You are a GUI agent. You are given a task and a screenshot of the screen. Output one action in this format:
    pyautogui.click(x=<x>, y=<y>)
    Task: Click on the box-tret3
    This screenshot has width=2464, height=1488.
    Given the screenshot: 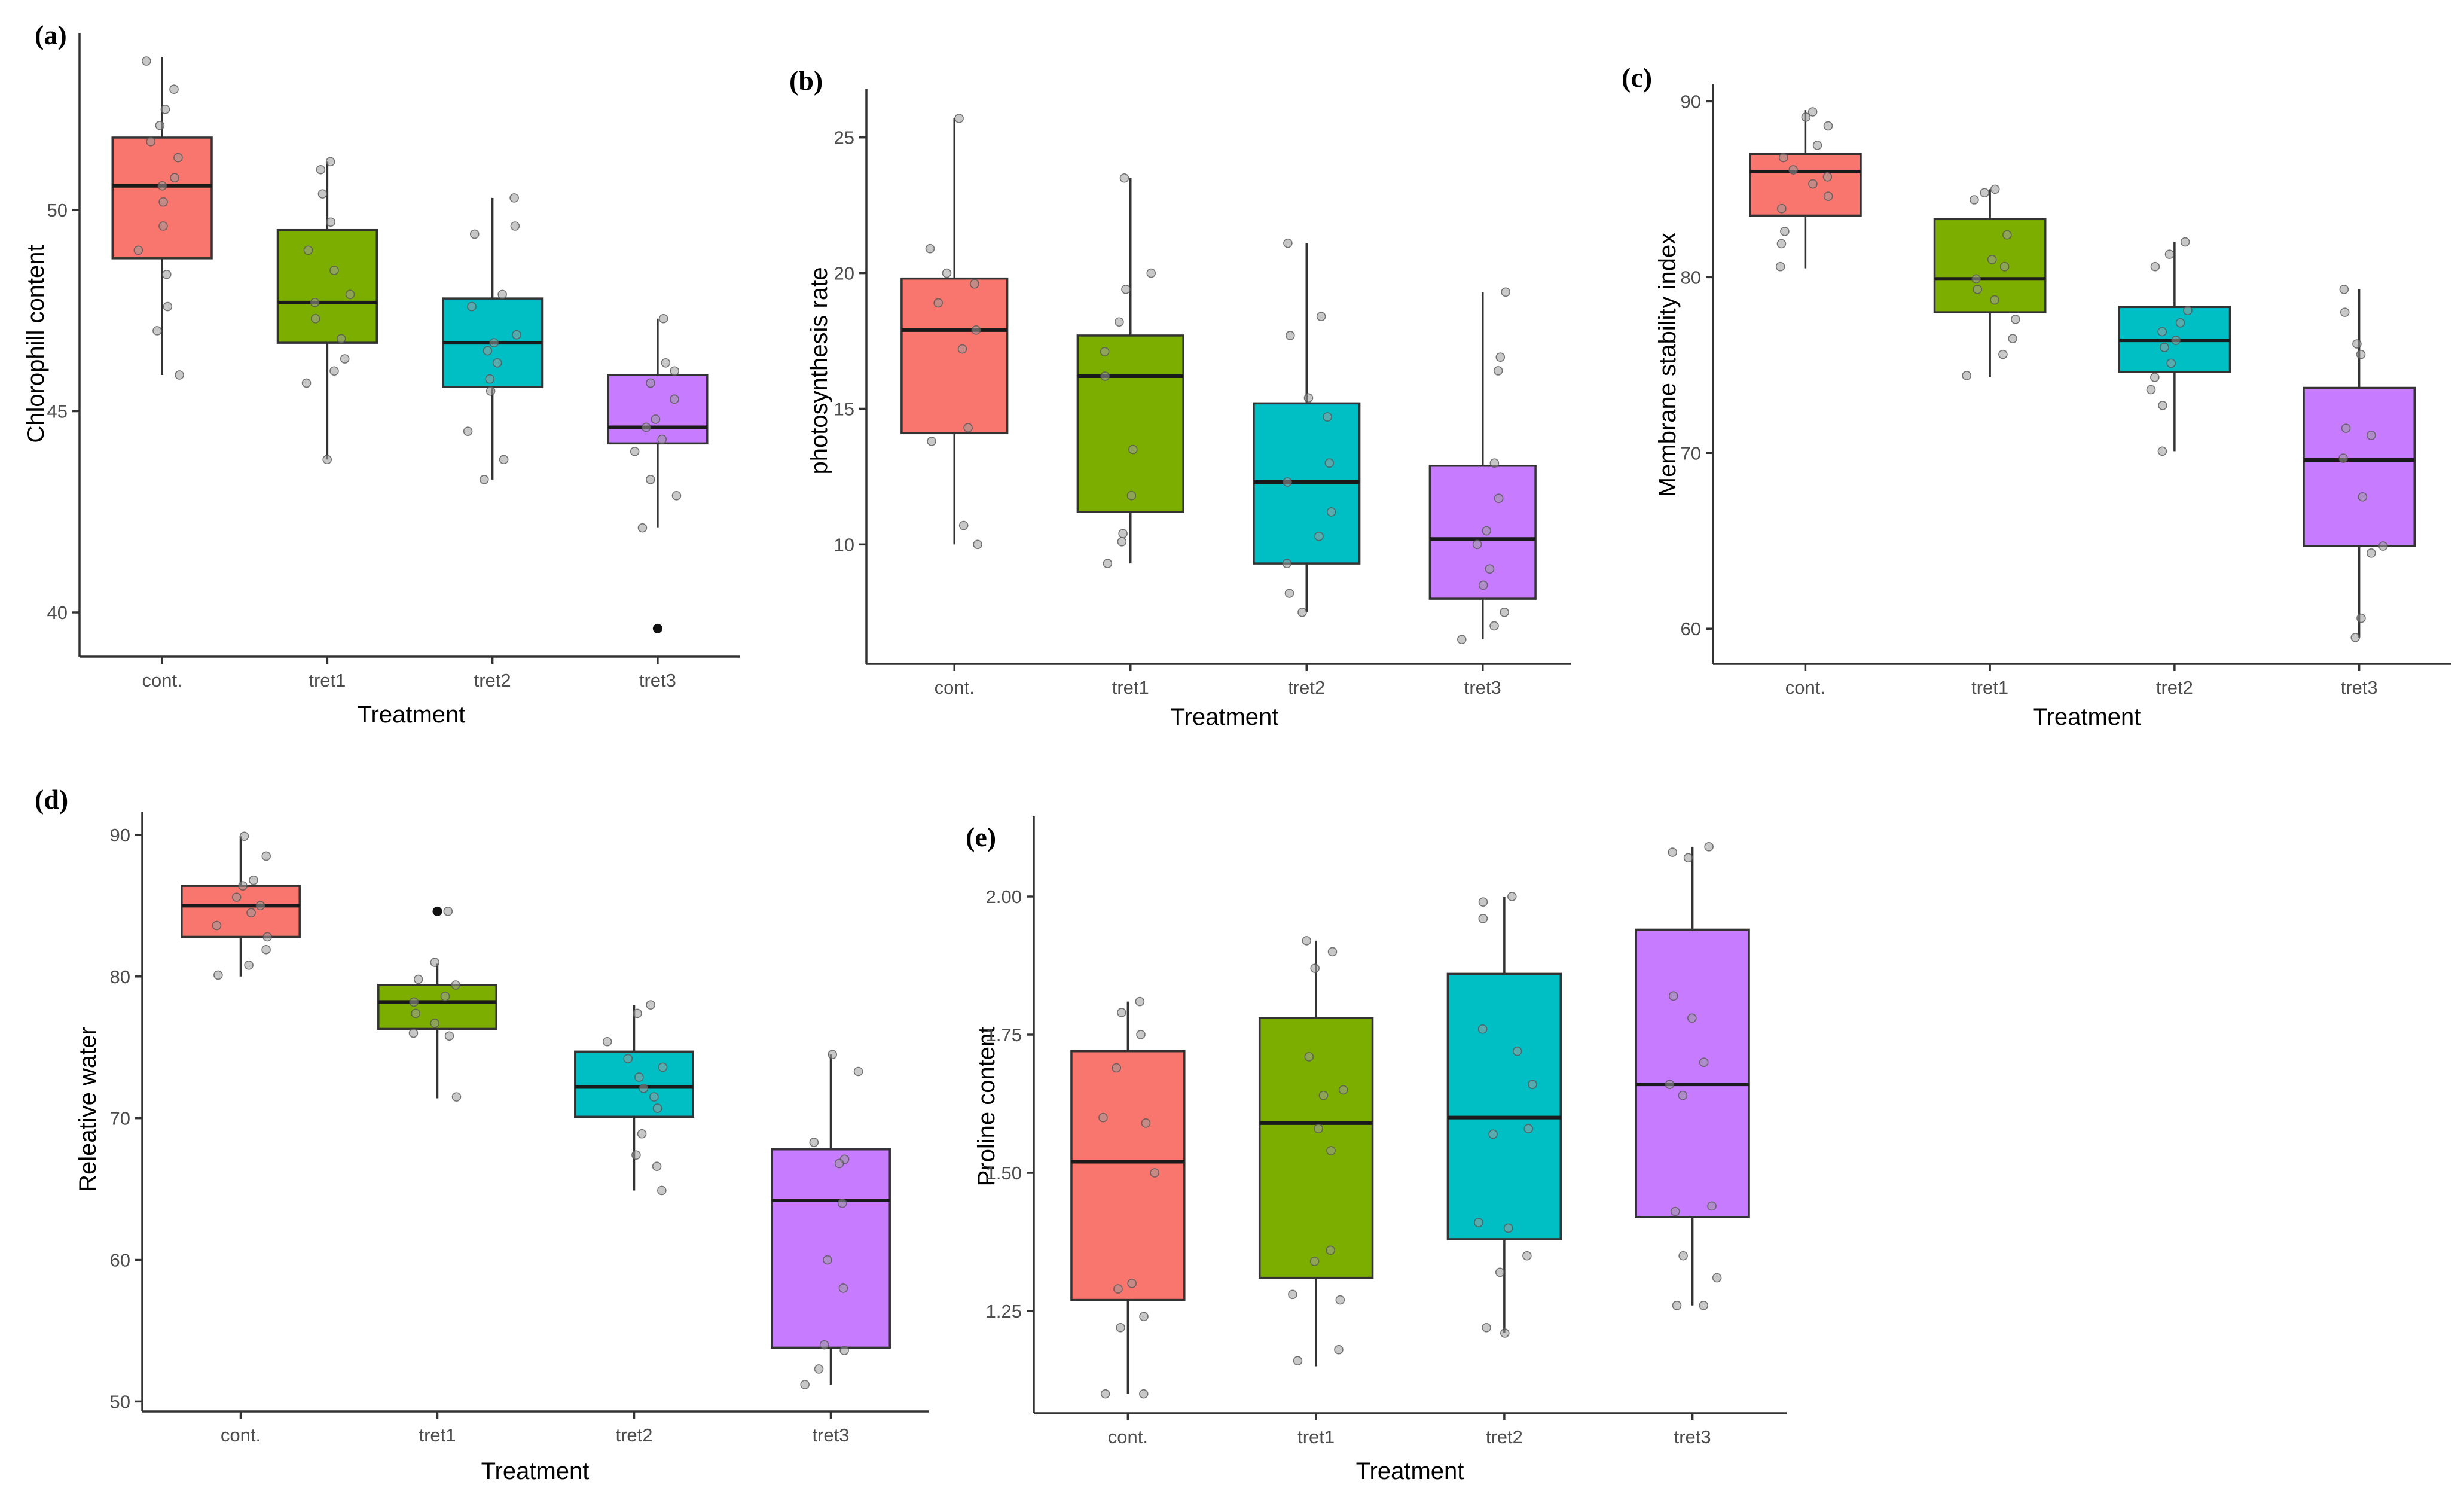 What is the action you would take?
    pyautogui.click(x=2359, y=466)
    